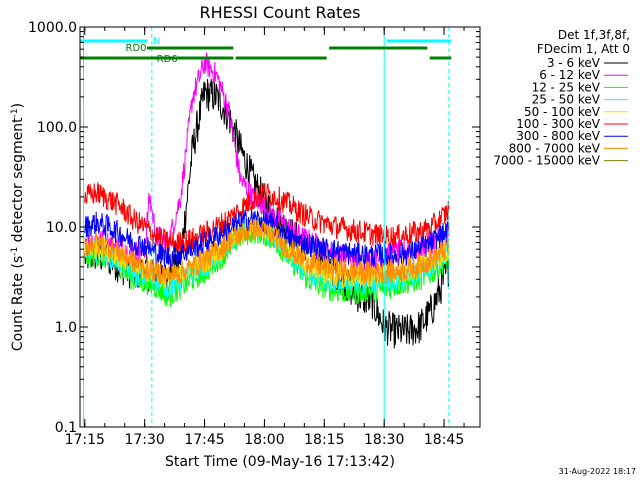  What do you see at coordinates (15, 251) in the screenshot?
I see `y-axis-label-sup: -1` at bounding box center [15, 251].